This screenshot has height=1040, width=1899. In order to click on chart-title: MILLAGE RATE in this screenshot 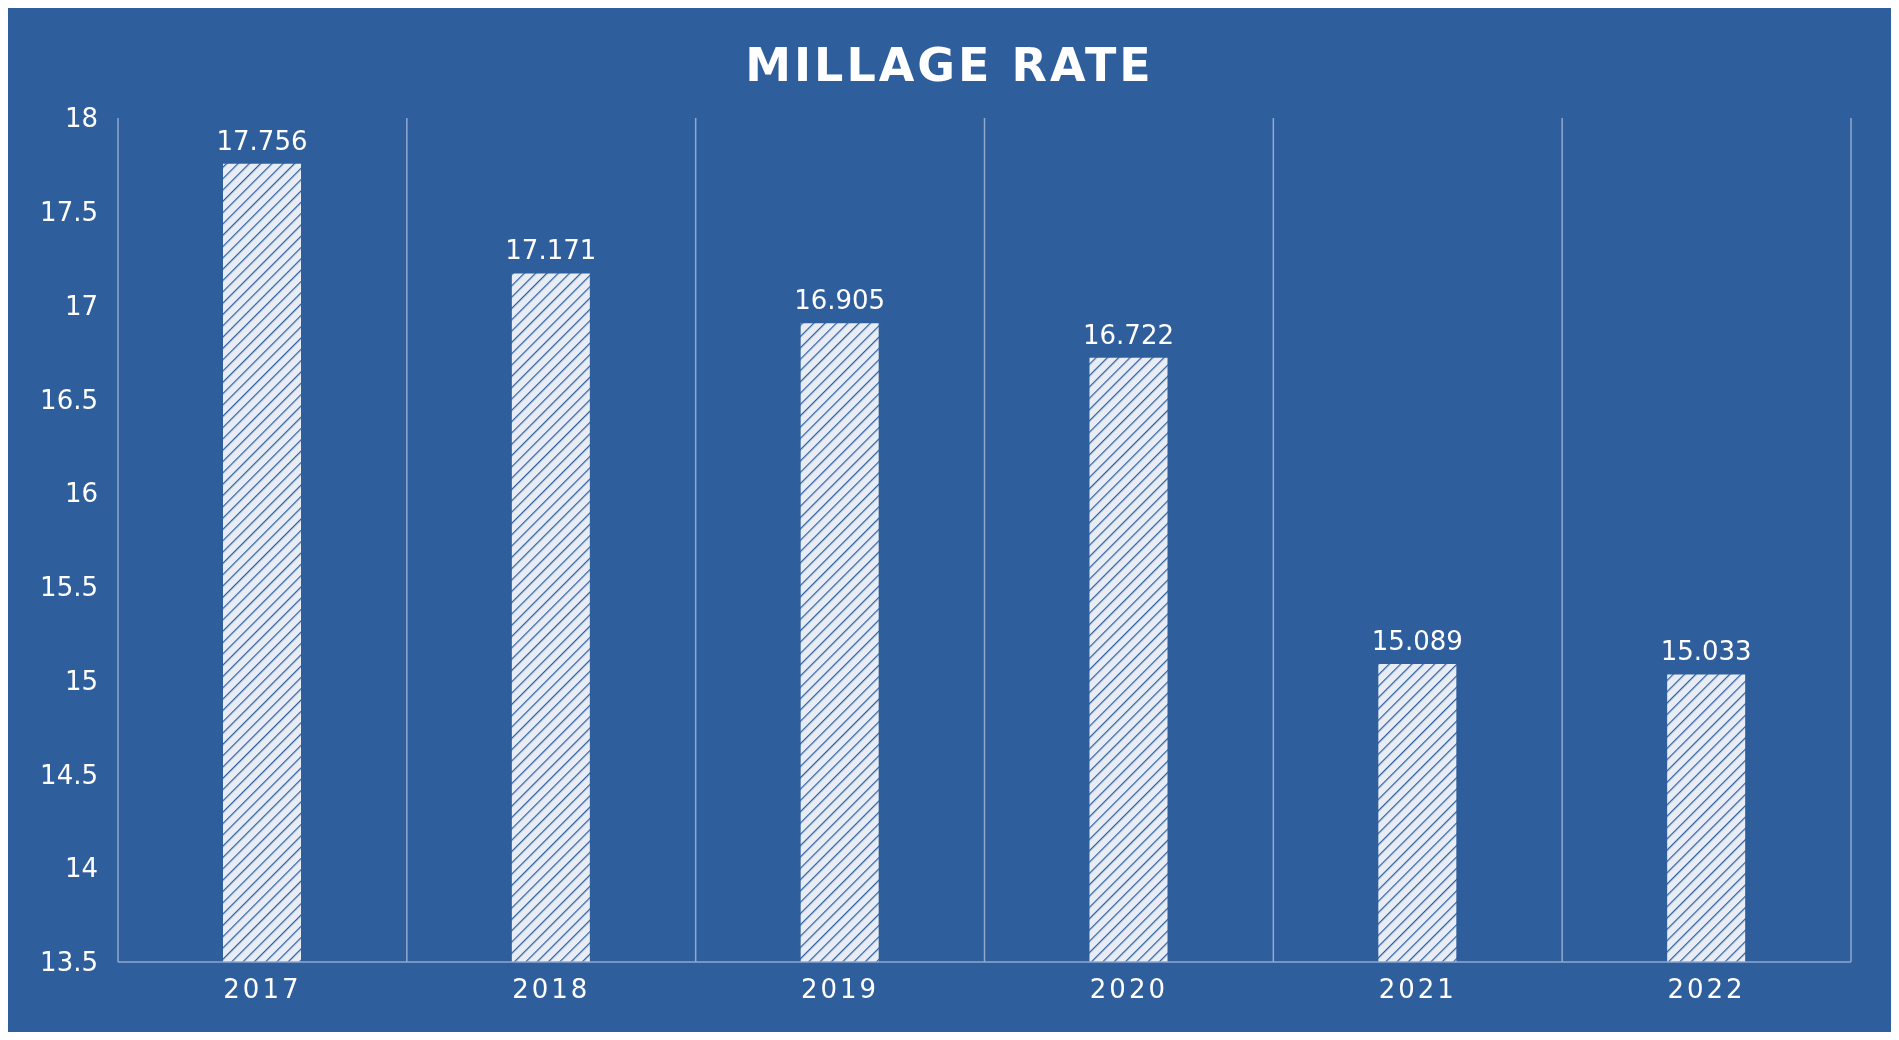, I will do `click(949, 65)`.